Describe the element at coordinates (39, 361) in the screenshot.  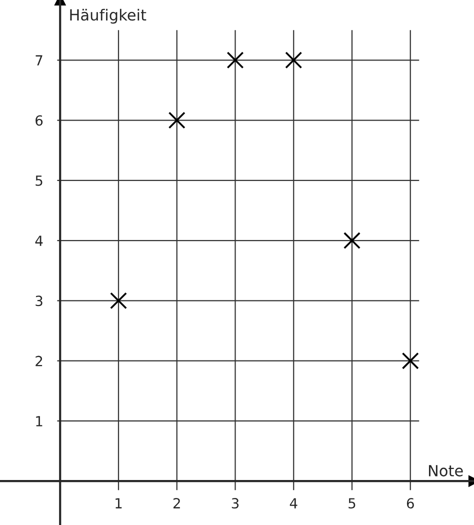
I see `y-tick-label: 2` at that location.